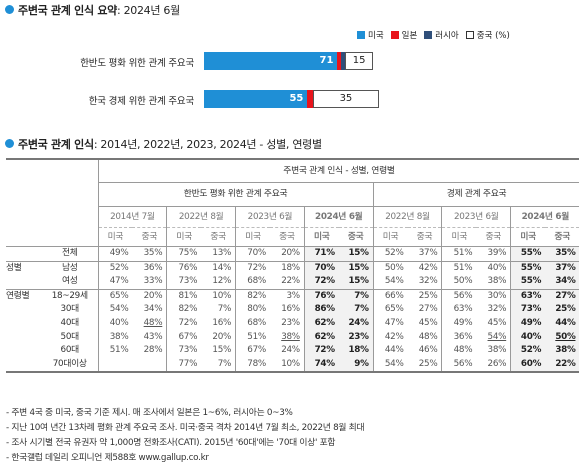  What do you see at coordinates (256, 363) in the screenshot?
I see `cell-value: 78%` at bounding box center [256, 363].